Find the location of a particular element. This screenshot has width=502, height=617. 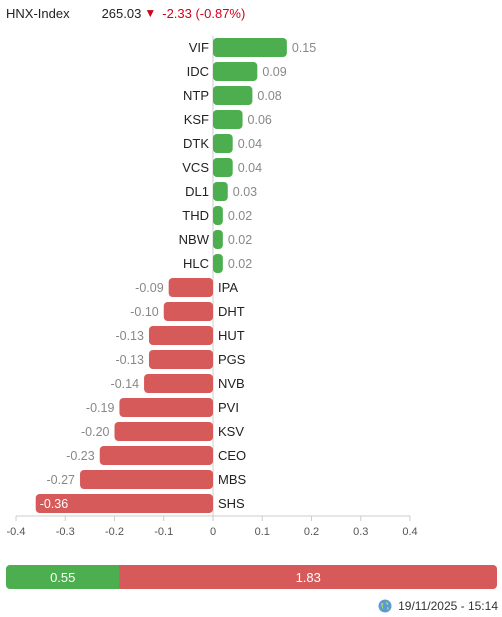

bar-dht is located at coordinates (188, 311).